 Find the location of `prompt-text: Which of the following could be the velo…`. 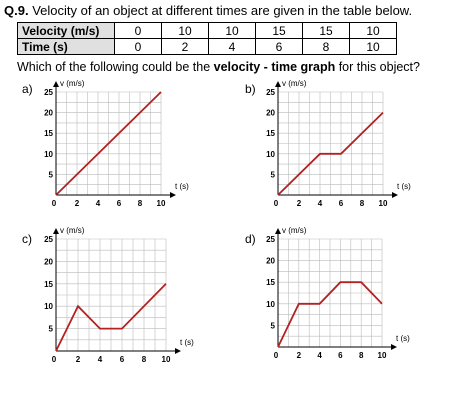

prompt-text: Which of the following could be the velo… is located at coordinates (218, 67).